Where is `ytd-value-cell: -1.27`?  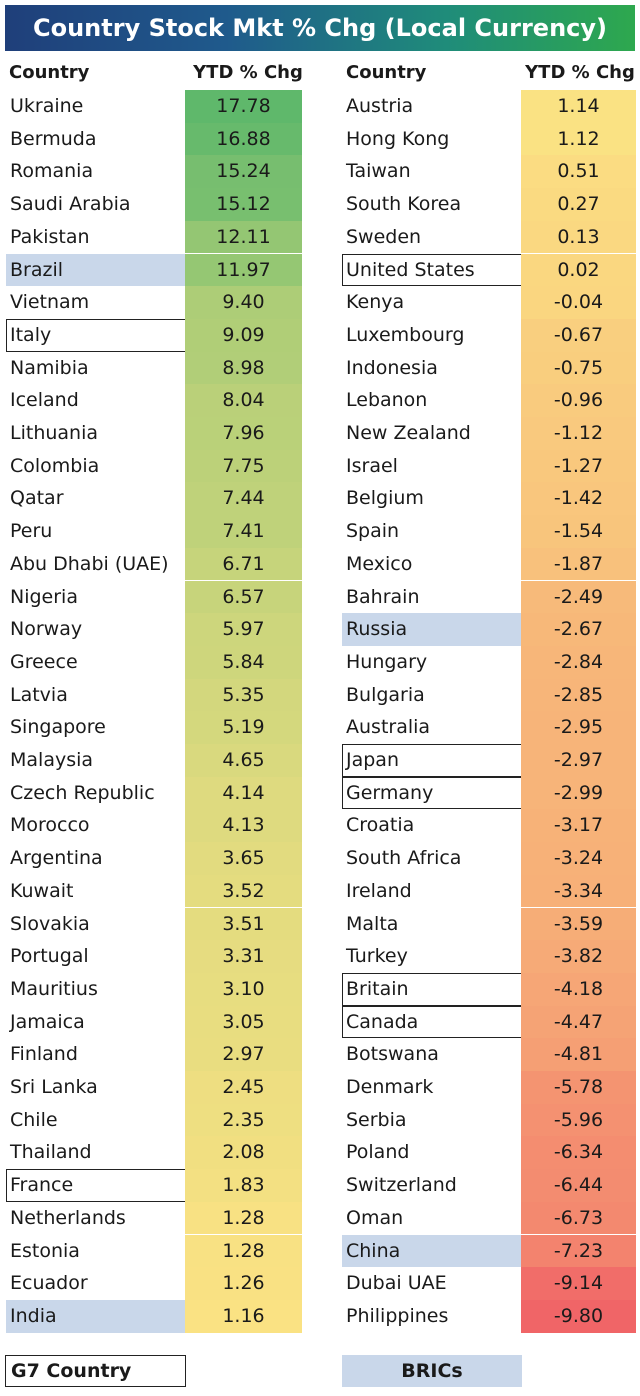
ytd-value-cell: -1.27 is located at coordinates (578, 466).